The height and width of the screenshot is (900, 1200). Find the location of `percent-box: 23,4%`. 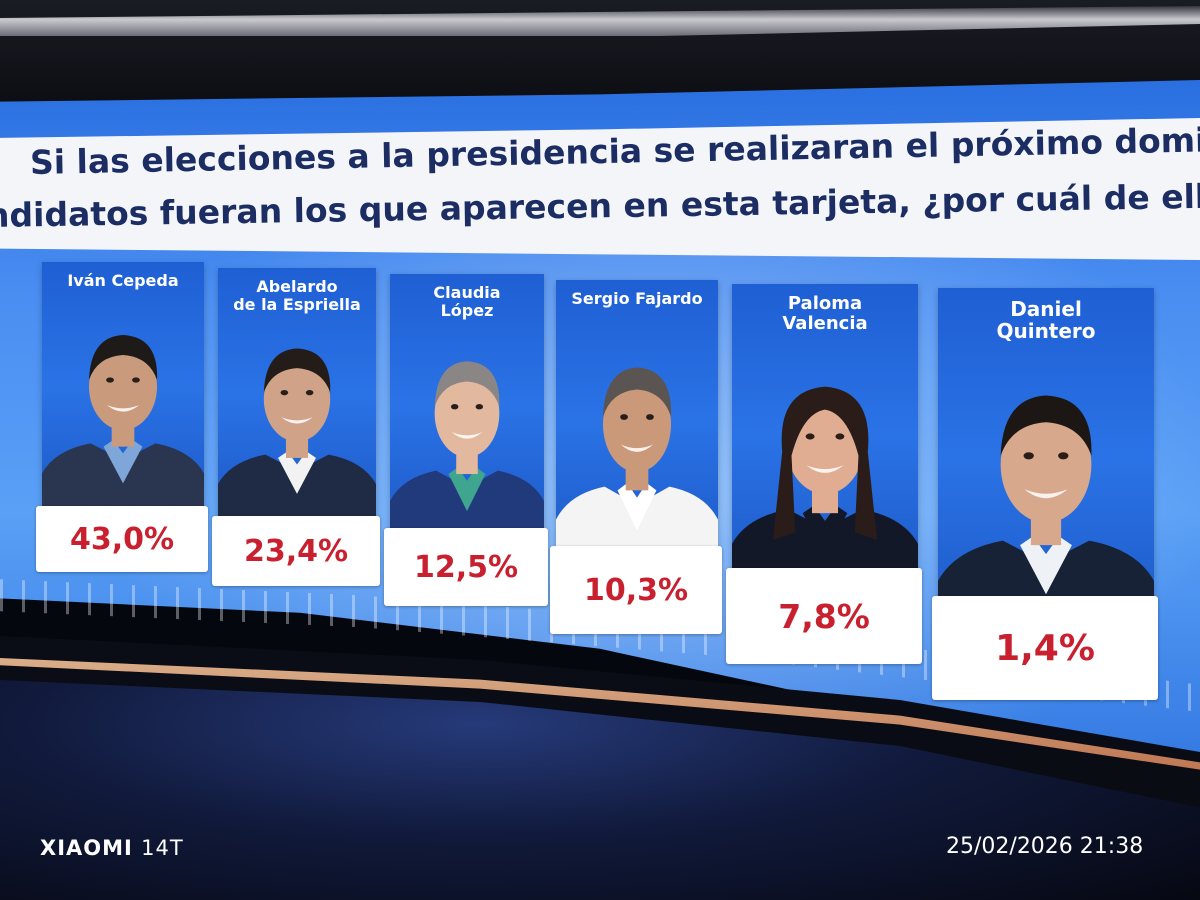

percent-box: 23,4% is located at coordinates (296, 551).